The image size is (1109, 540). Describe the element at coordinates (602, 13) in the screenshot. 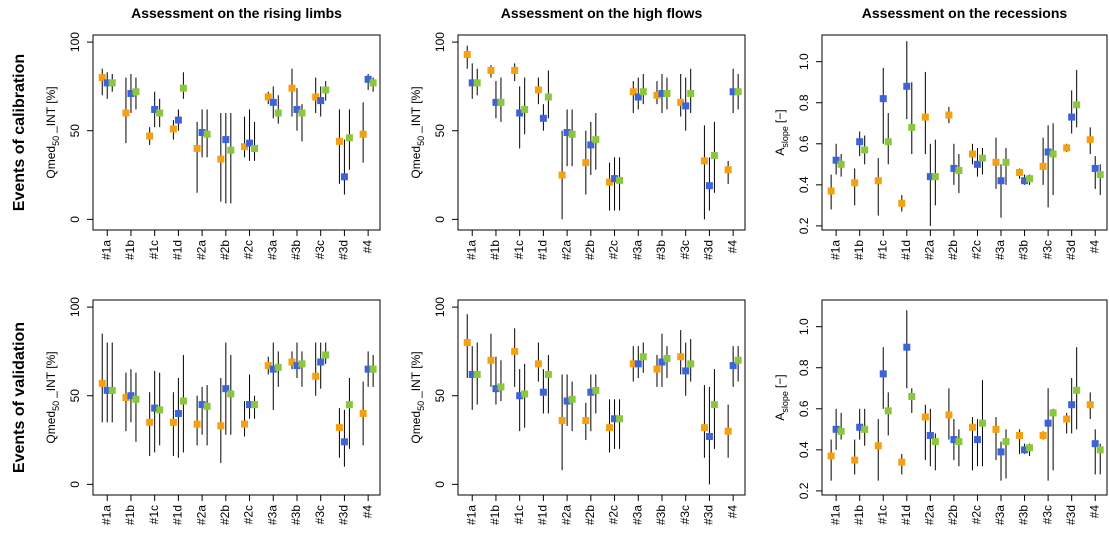

I see `panel-title: Assessment on the high flows` at that location.